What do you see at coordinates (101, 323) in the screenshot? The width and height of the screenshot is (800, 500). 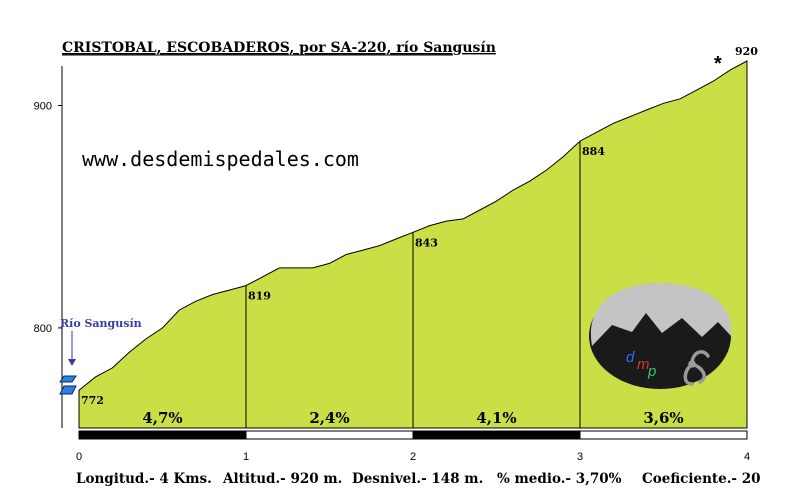 I see `start-annotation: Río Sangusín` at bounding box center [101, 323].